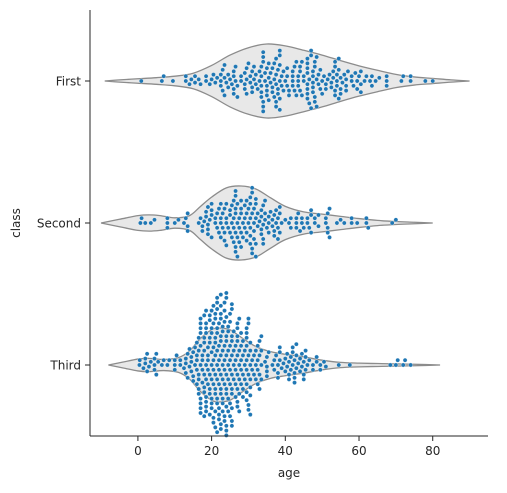 This screenshot has width=507, height=493. Describe the element at coordinates (138, 451) in the screenshot. I see `x-tick-label: 0` at that location.